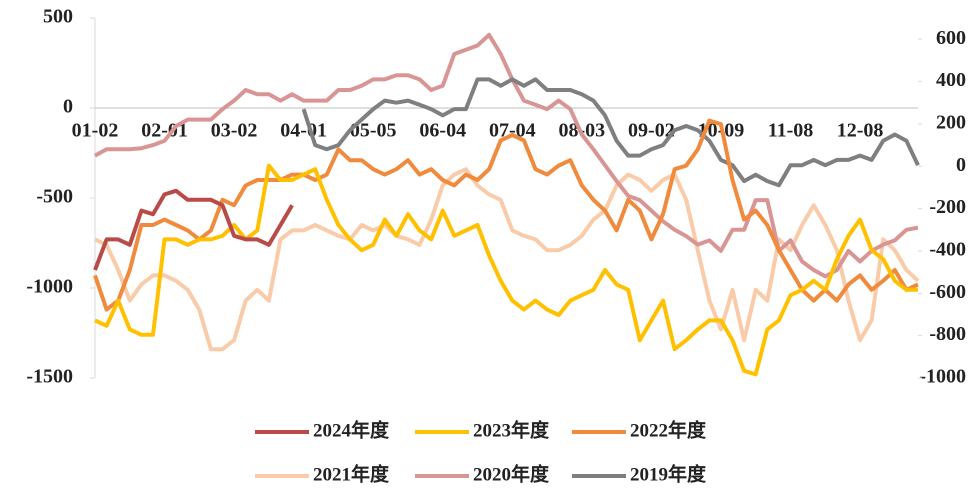 The height and width of the screenshot is (489, 968). I want to click on y2-tick-label: -800, so click(947, 334).